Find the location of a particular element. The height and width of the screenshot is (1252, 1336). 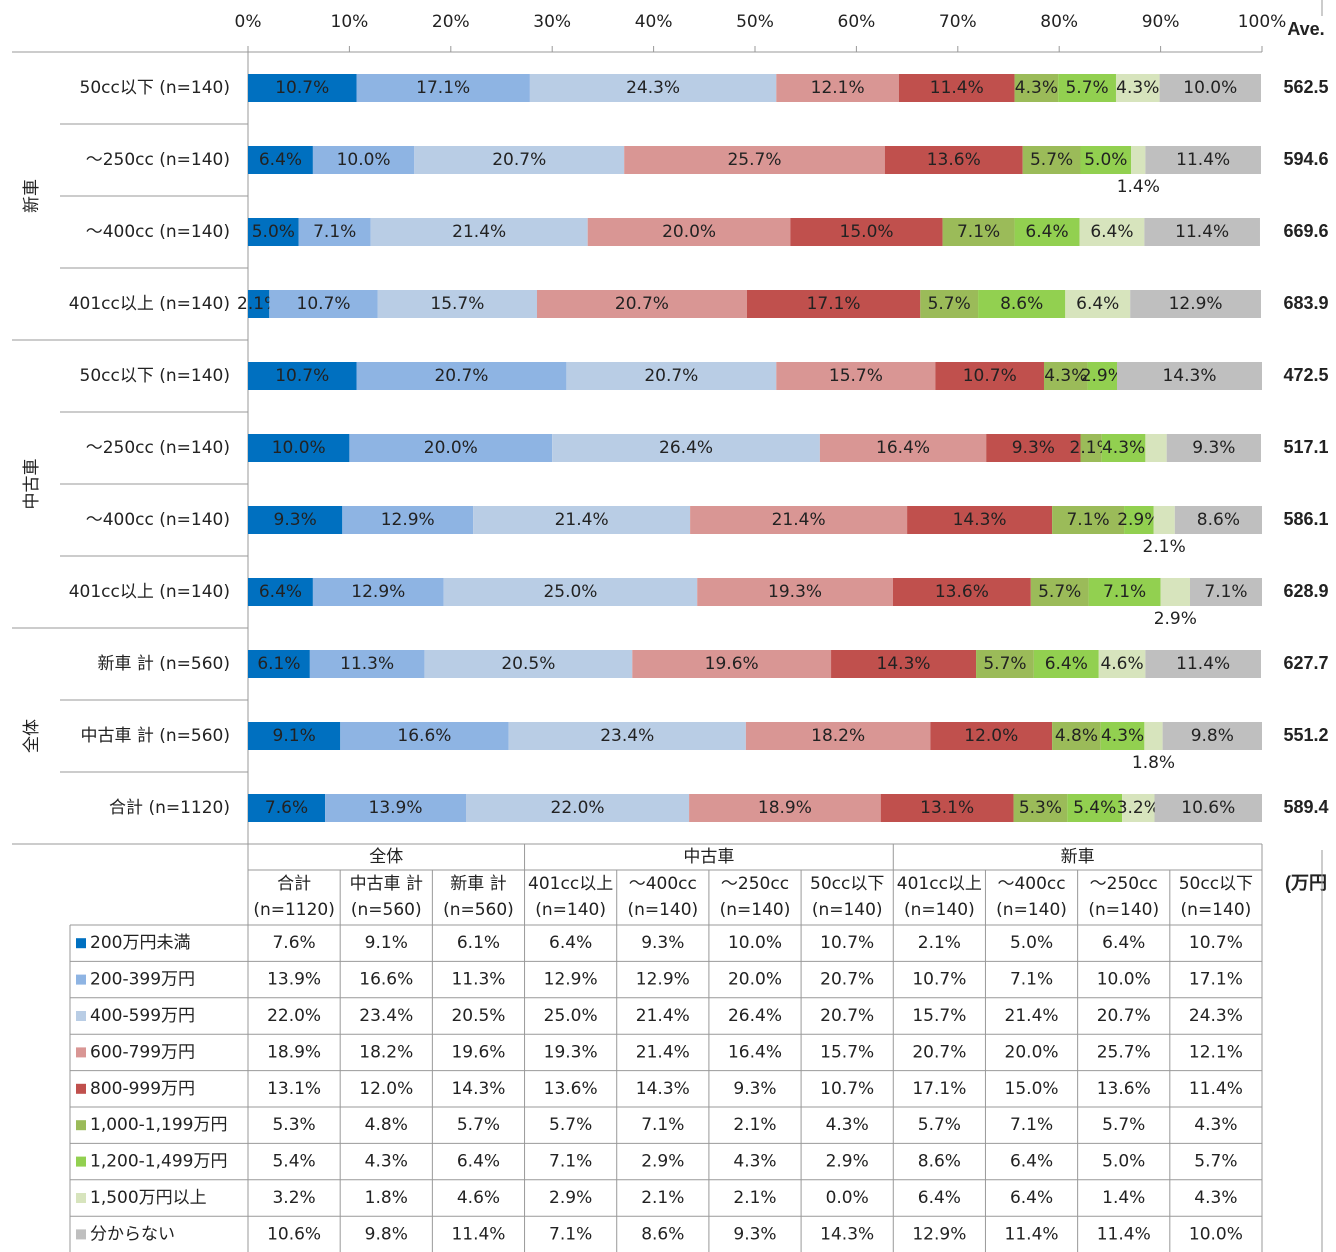

category-label: 中古車 計 (n=560) is located at coordinates (155, 736).